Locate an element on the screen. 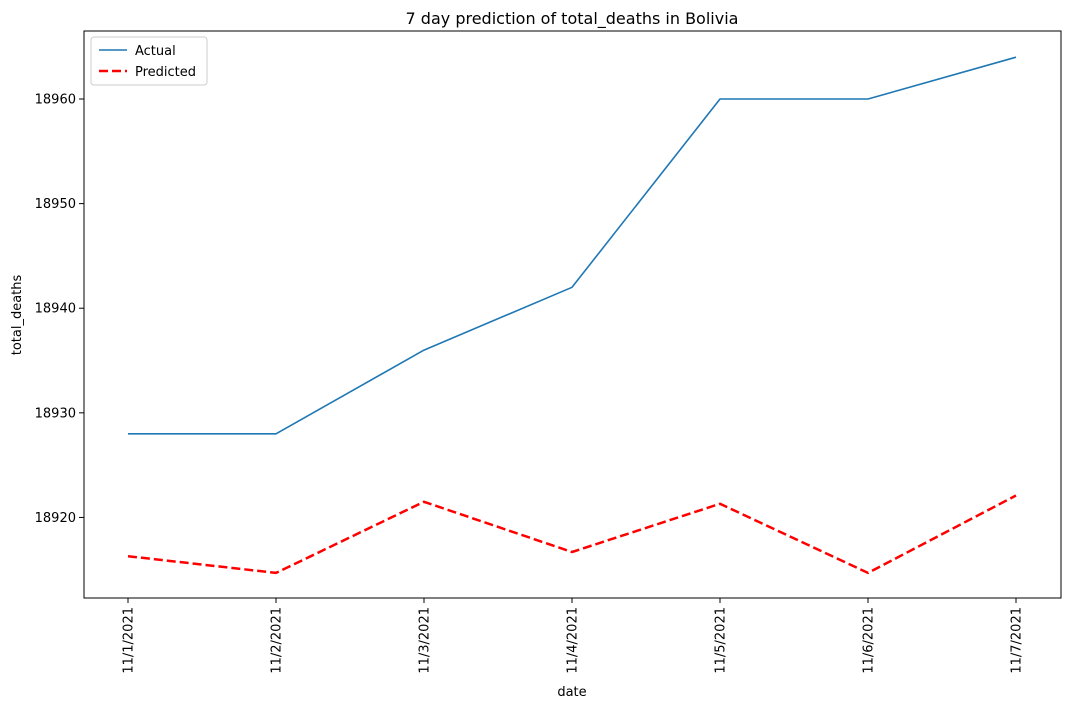  x-tick-label: 11/1/2021 is located at coordinates (129, 640).